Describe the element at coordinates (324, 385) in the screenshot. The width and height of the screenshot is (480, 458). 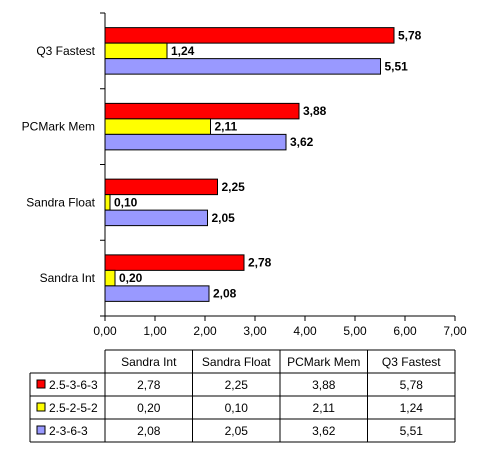
I see `table-cell: 3,88` at that location.